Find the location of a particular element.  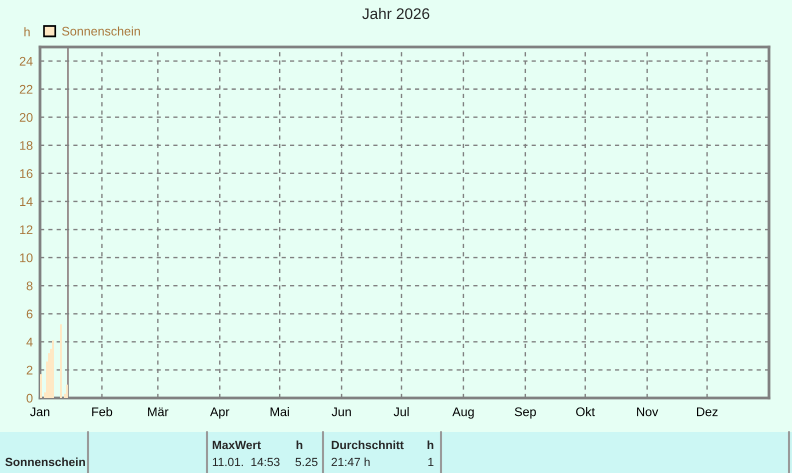

x-tick-label: Okt is located at coordinates (585, 411).